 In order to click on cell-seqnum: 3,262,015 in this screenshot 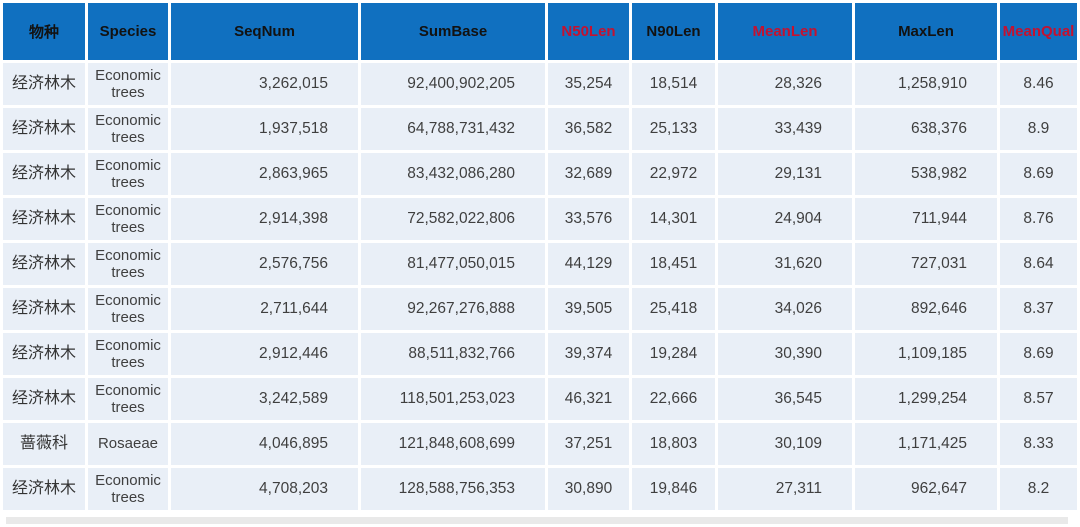, I will do `click(264, 84)`.